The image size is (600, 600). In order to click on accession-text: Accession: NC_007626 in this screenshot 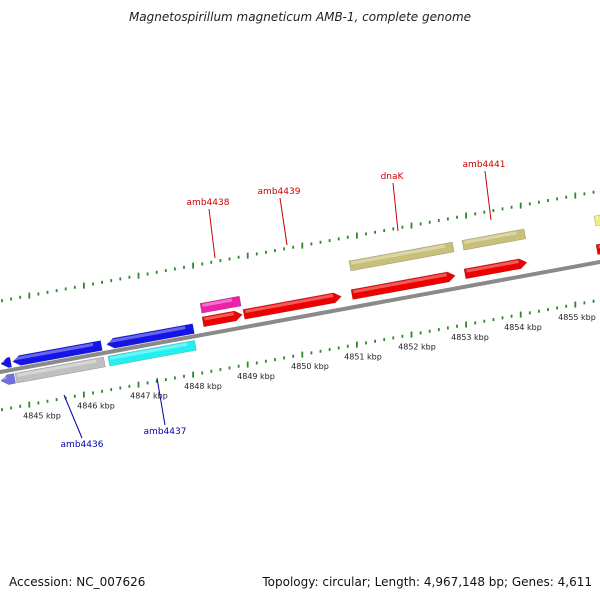, I will do `click(77, 582)`.